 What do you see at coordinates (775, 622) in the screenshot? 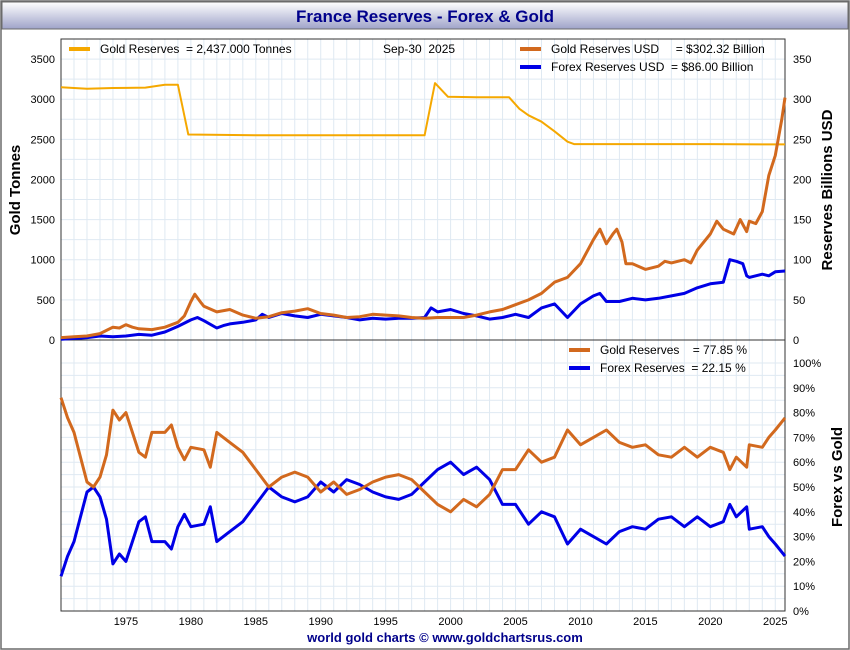
I see `x-tick-label: 2025` at bounding box center [775, 622].